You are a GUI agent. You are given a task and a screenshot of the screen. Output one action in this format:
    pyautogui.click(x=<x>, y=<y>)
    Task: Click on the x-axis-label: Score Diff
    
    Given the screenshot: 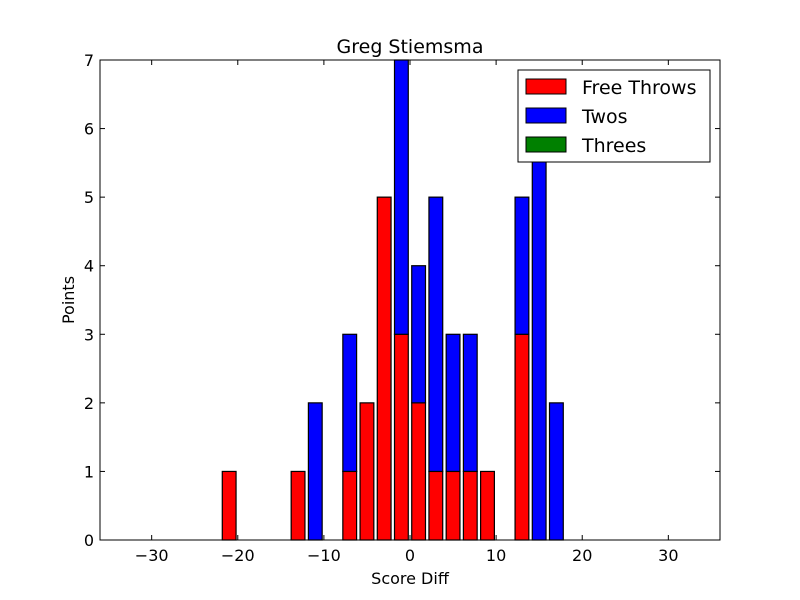 What is the action you would take?
    pyautogui.click(x=410, y=578)
    